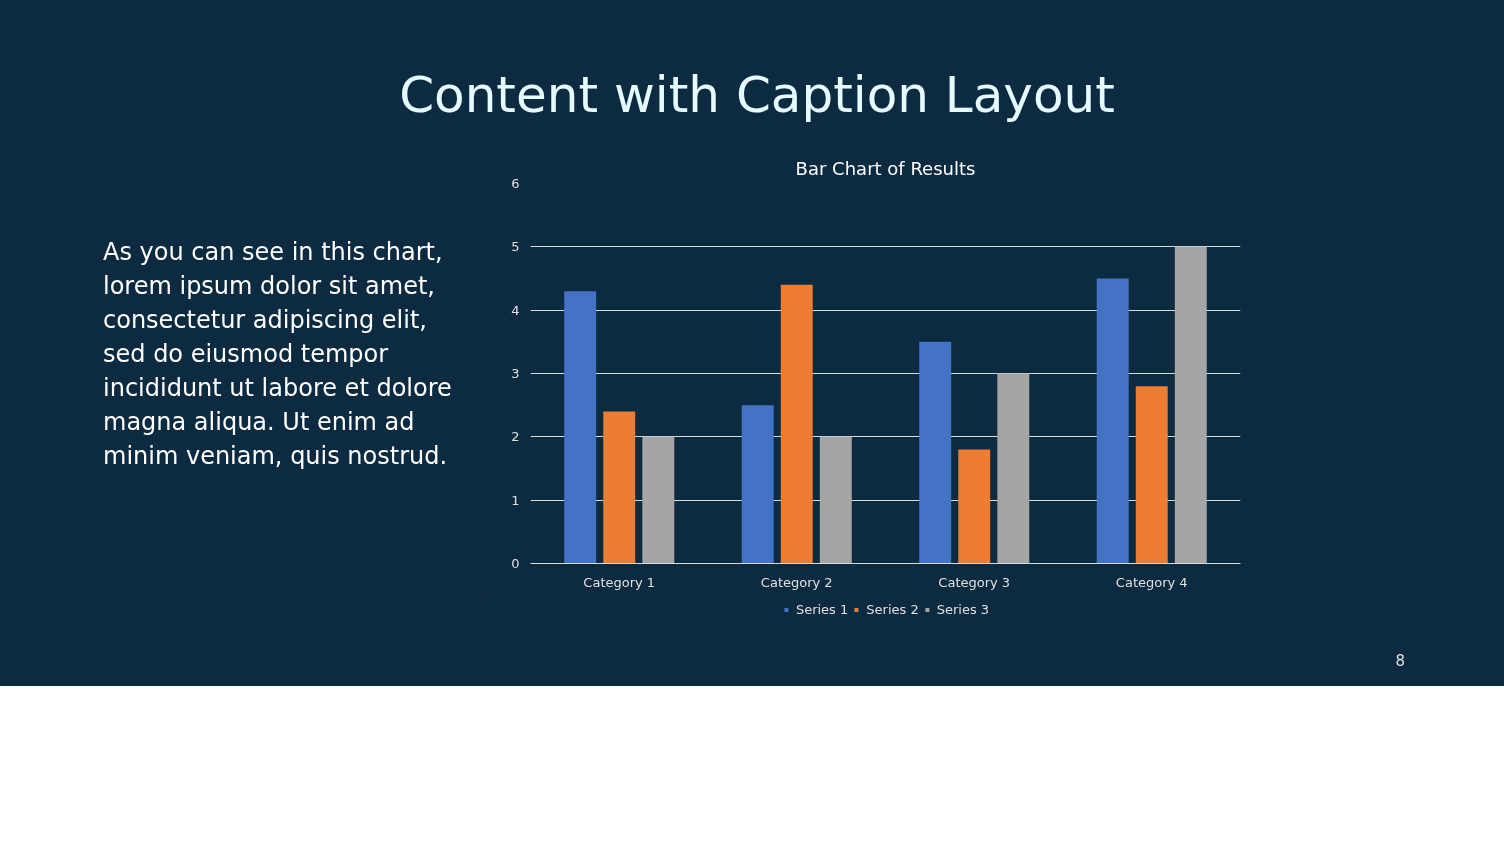 This screenshot has height=846, width=1504. What do you see at coordinates (974, 582) in the screenshot?
I see `x-tick-label: Category 3` at bounding box center [974, 582].